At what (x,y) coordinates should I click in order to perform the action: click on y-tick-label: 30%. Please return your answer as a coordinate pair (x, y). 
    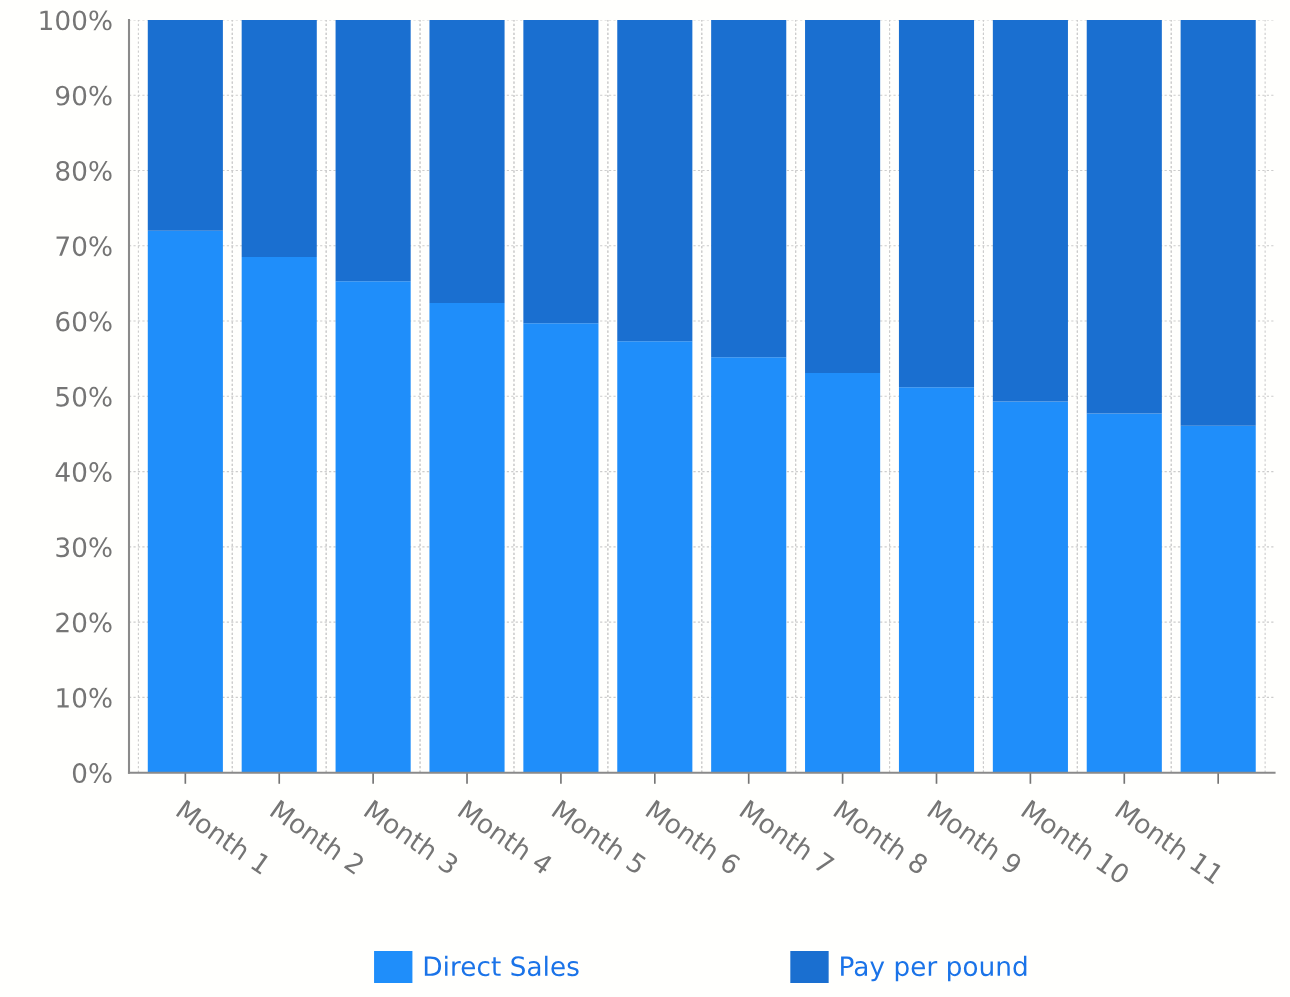
    Looking at the image, I should click on (84, 547).